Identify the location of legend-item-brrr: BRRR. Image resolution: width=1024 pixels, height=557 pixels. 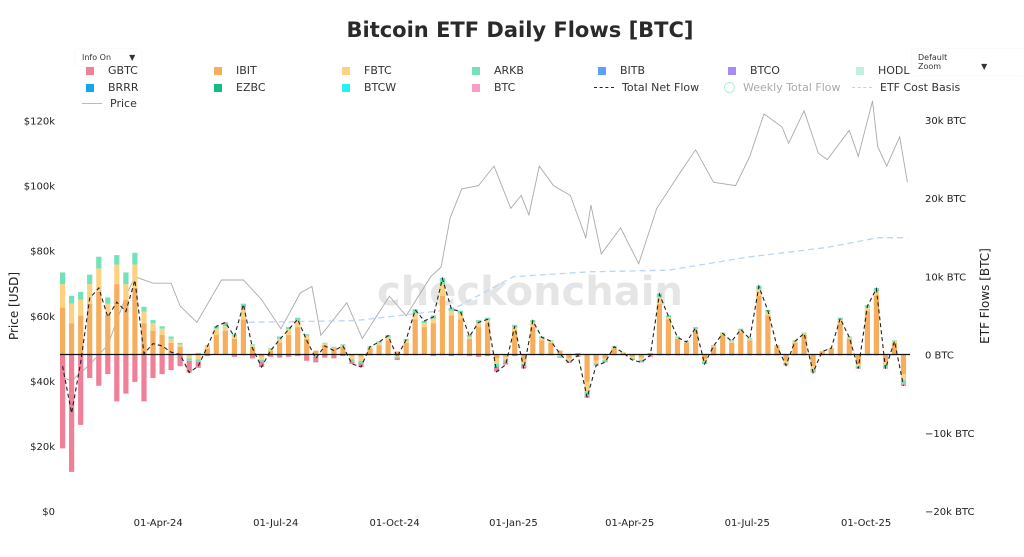
(110, 87).